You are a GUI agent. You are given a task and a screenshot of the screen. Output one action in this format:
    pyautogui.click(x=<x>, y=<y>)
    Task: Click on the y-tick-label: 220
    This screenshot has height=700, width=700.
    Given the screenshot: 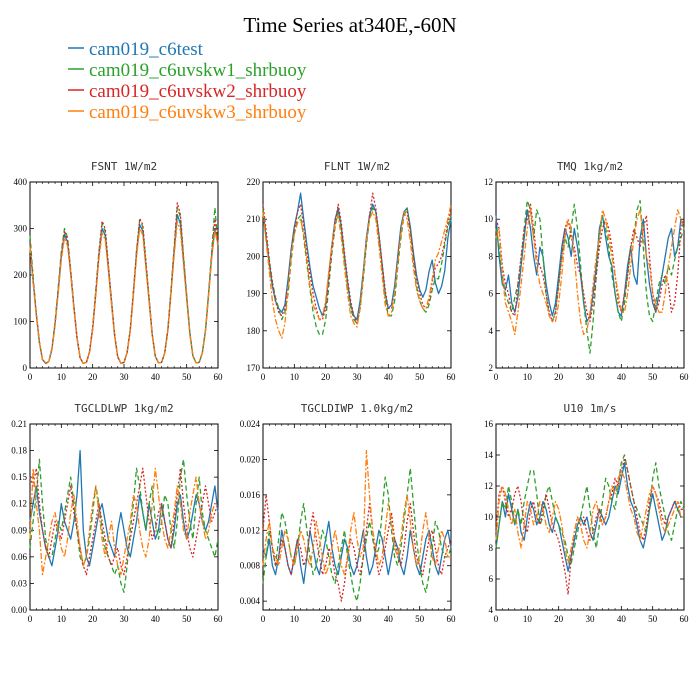 What is the action you would take?
    pyautogui.click(x=254, y=182)
    